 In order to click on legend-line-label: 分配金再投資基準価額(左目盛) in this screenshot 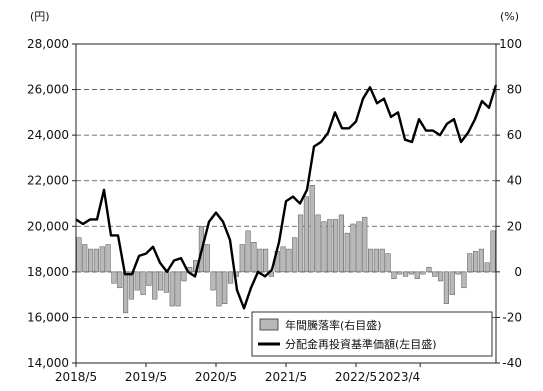, I will do `click(361, 344)`.